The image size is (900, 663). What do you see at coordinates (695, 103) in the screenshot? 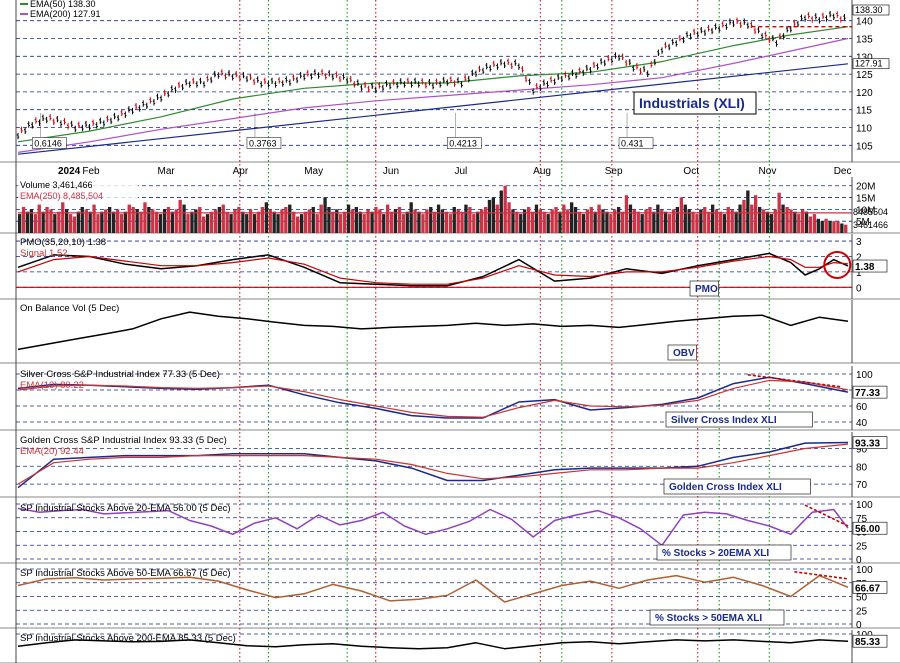
I see `title-box` at bounding box center [695, 103].